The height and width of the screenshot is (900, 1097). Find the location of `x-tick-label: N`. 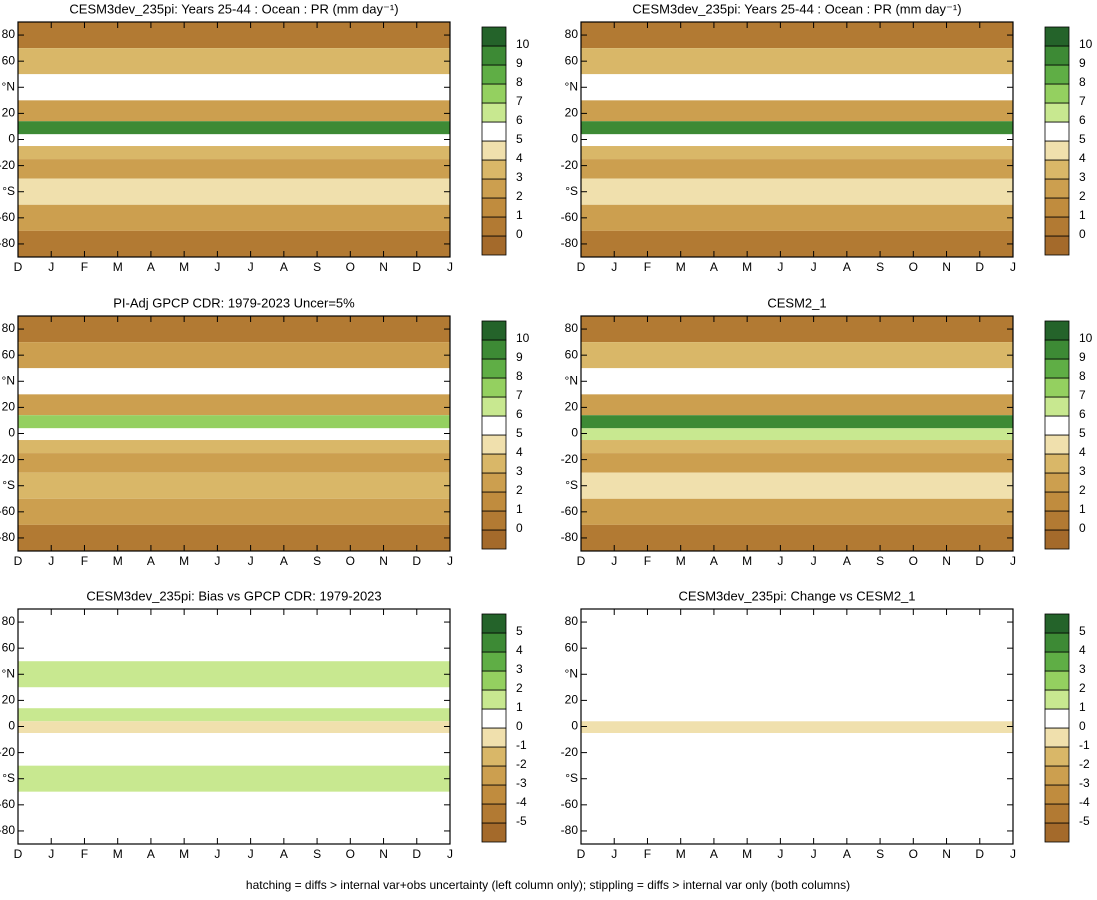

x-tick-label: N is located at coordinates (383, 561).